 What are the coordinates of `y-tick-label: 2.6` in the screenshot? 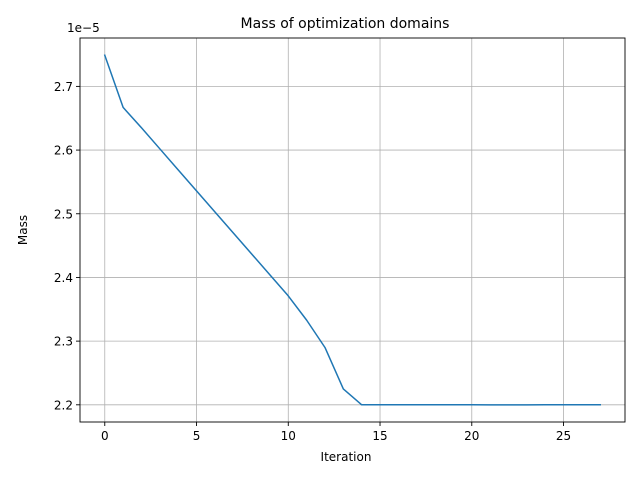 It's located at (63, 151).